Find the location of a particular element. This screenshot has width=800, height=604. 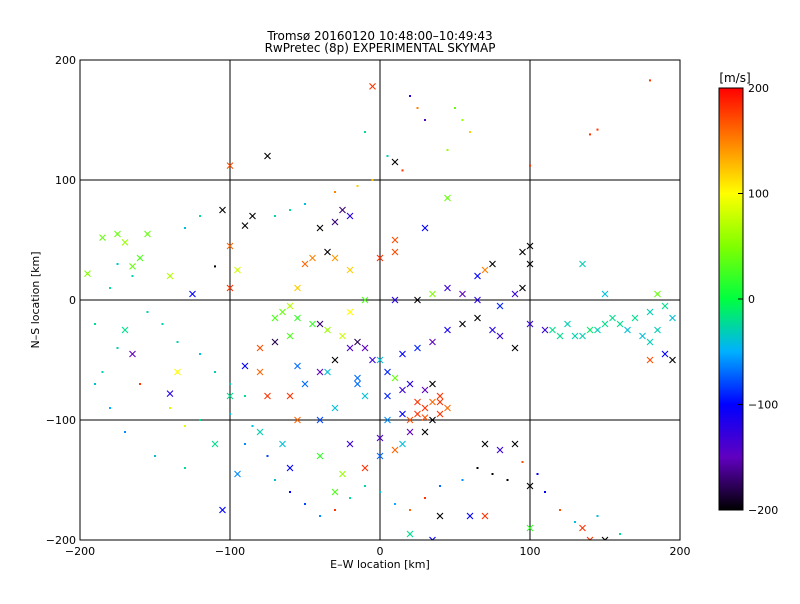

colorbar-tick-label: 0 is located at coordinates (751, 299).